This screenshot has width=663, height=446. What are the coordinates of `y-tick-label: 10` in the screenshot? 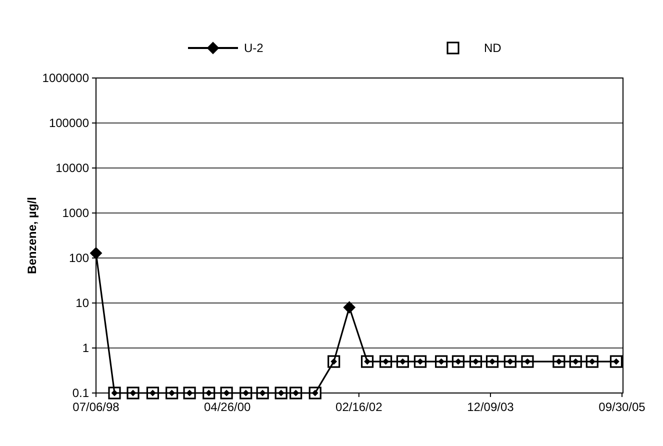 It's located at (83, 303).